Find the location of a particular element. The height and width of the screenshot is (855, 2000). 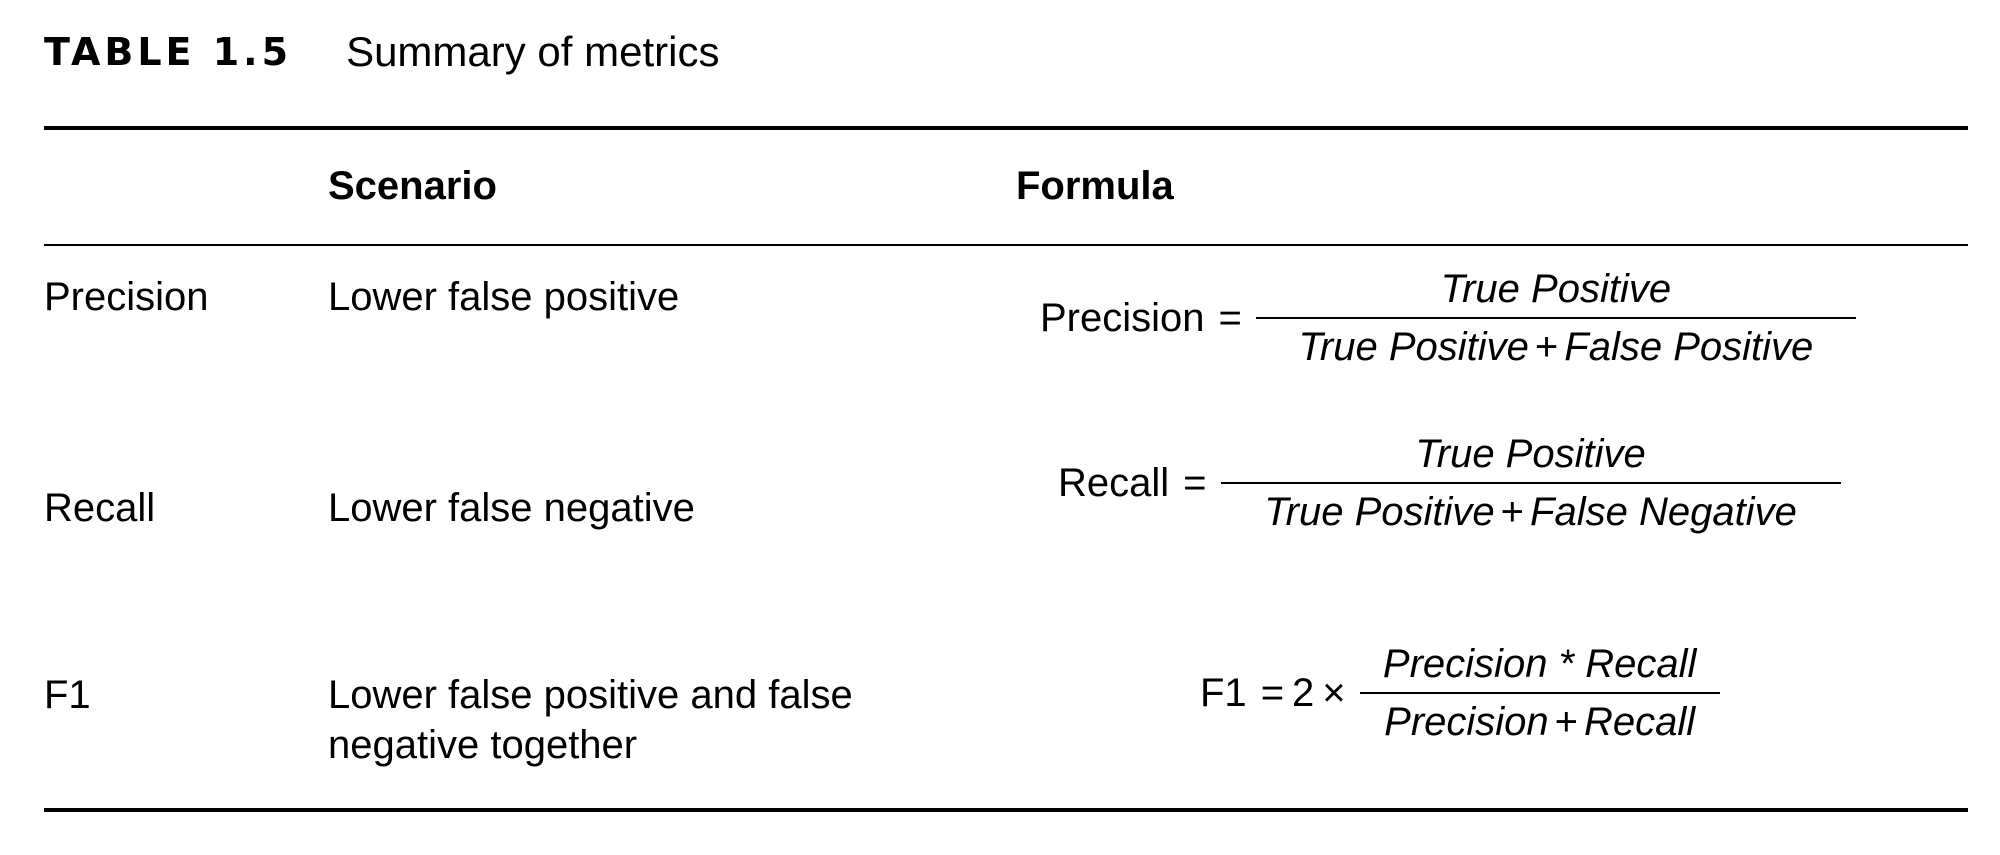

table-header-rule is located at coordinates (1006, 245).